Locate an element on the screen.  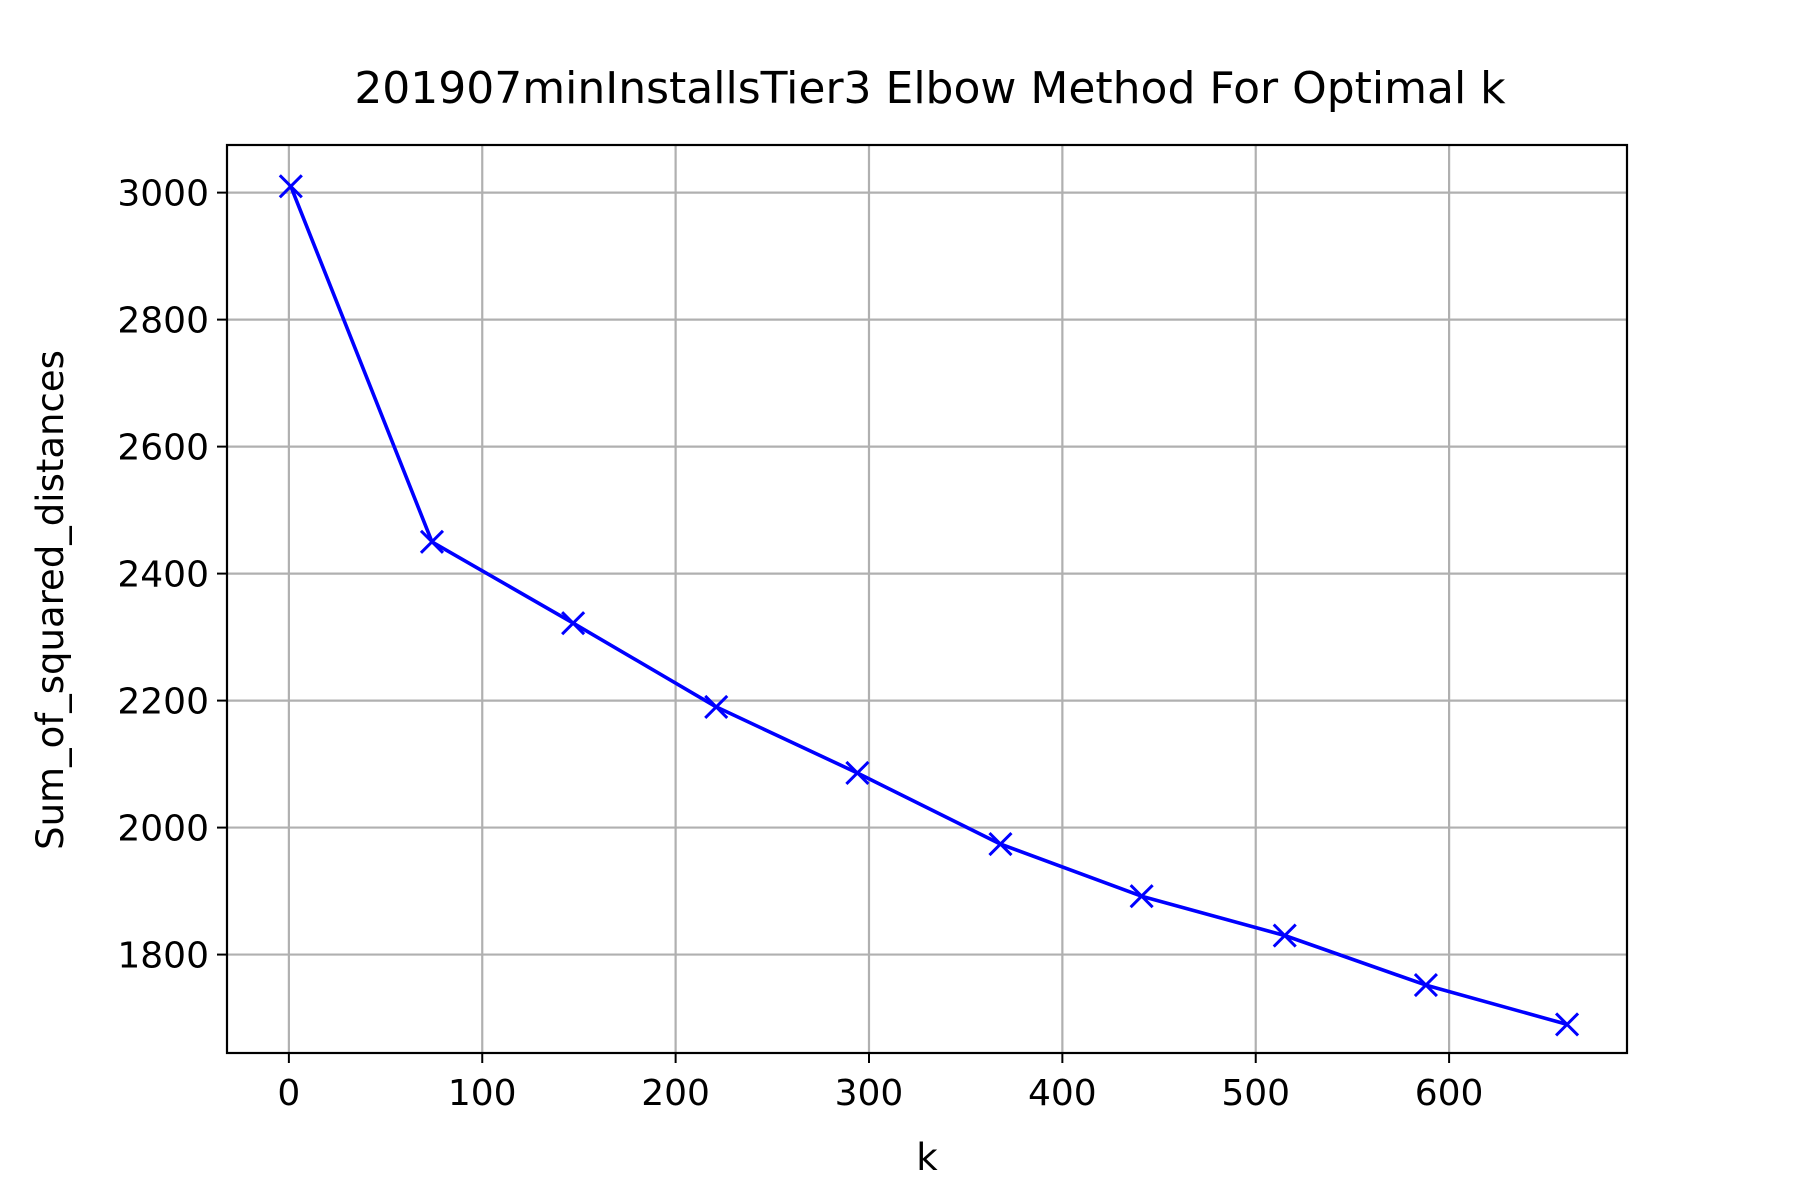
y-tick-label: 2200 is located at coordinates (163, 702).